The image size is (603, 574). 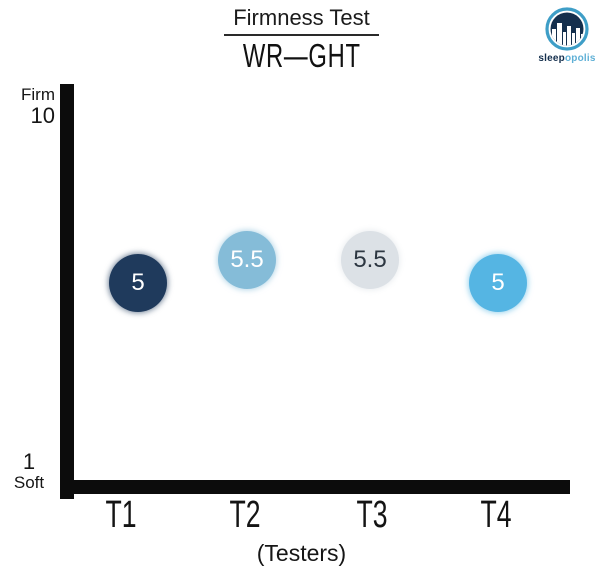 What do you see at coordinates (29, 461) in the screenshot?
I see `y-axis-1-label: 1` at bounding box center [29, 461].